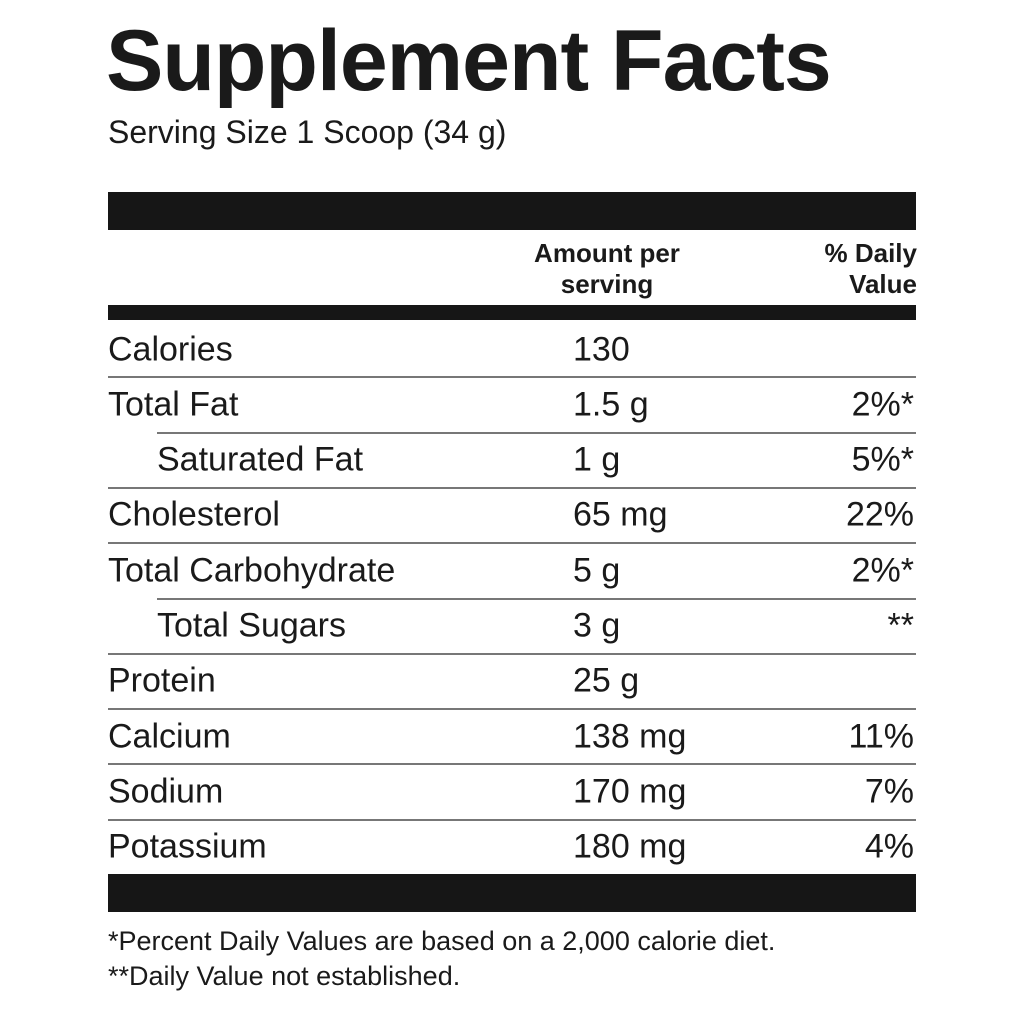 The image size is (1024, 1024). I want to click on amount: 130, so click(601, 349).